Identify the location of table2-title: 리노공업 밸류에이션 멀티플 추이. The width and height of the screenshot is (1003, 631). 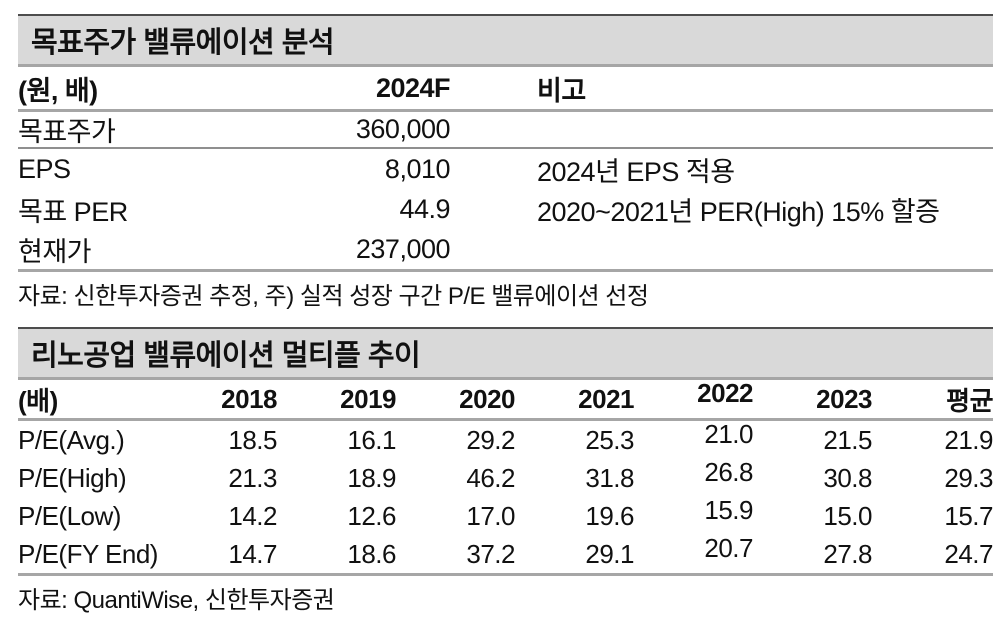
(226, 356).